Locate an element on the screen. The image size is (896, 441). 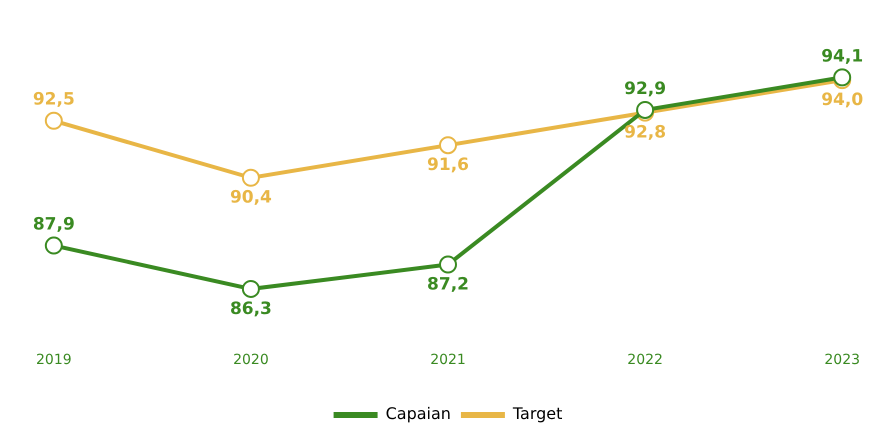
legend-label: Target is located at coordinates (537, 414).